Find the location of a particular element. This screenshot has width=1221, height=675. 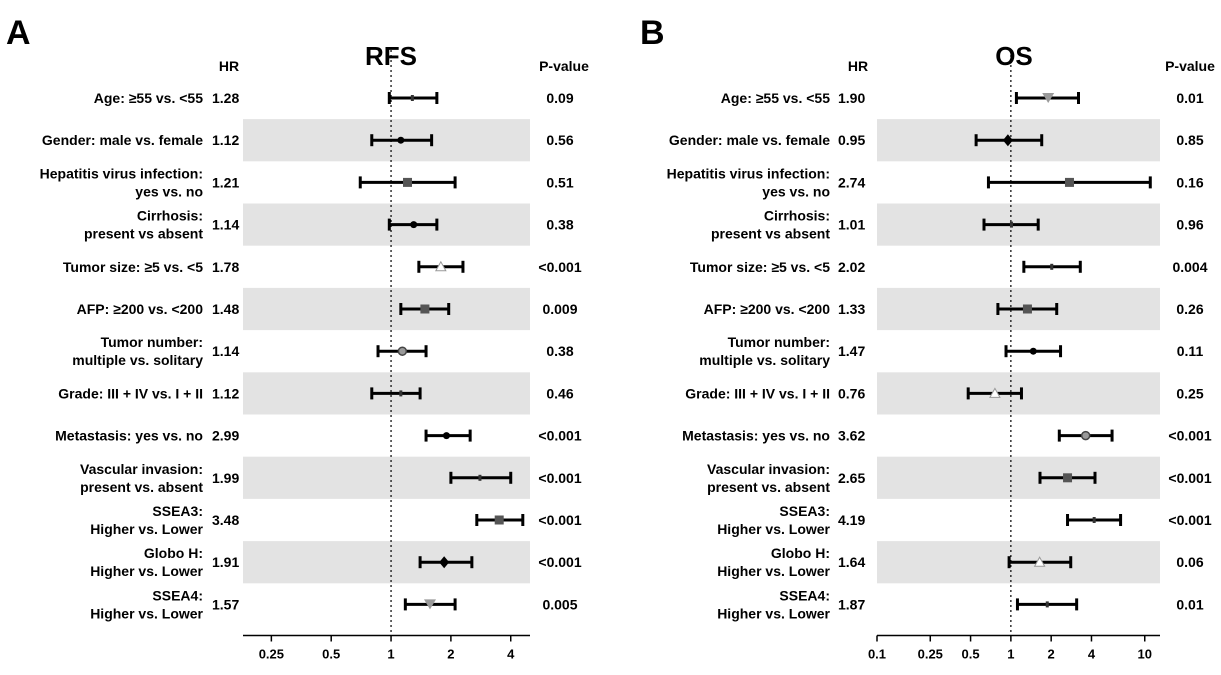

hr-value: 1.12 is located at coordinates (225, 393).